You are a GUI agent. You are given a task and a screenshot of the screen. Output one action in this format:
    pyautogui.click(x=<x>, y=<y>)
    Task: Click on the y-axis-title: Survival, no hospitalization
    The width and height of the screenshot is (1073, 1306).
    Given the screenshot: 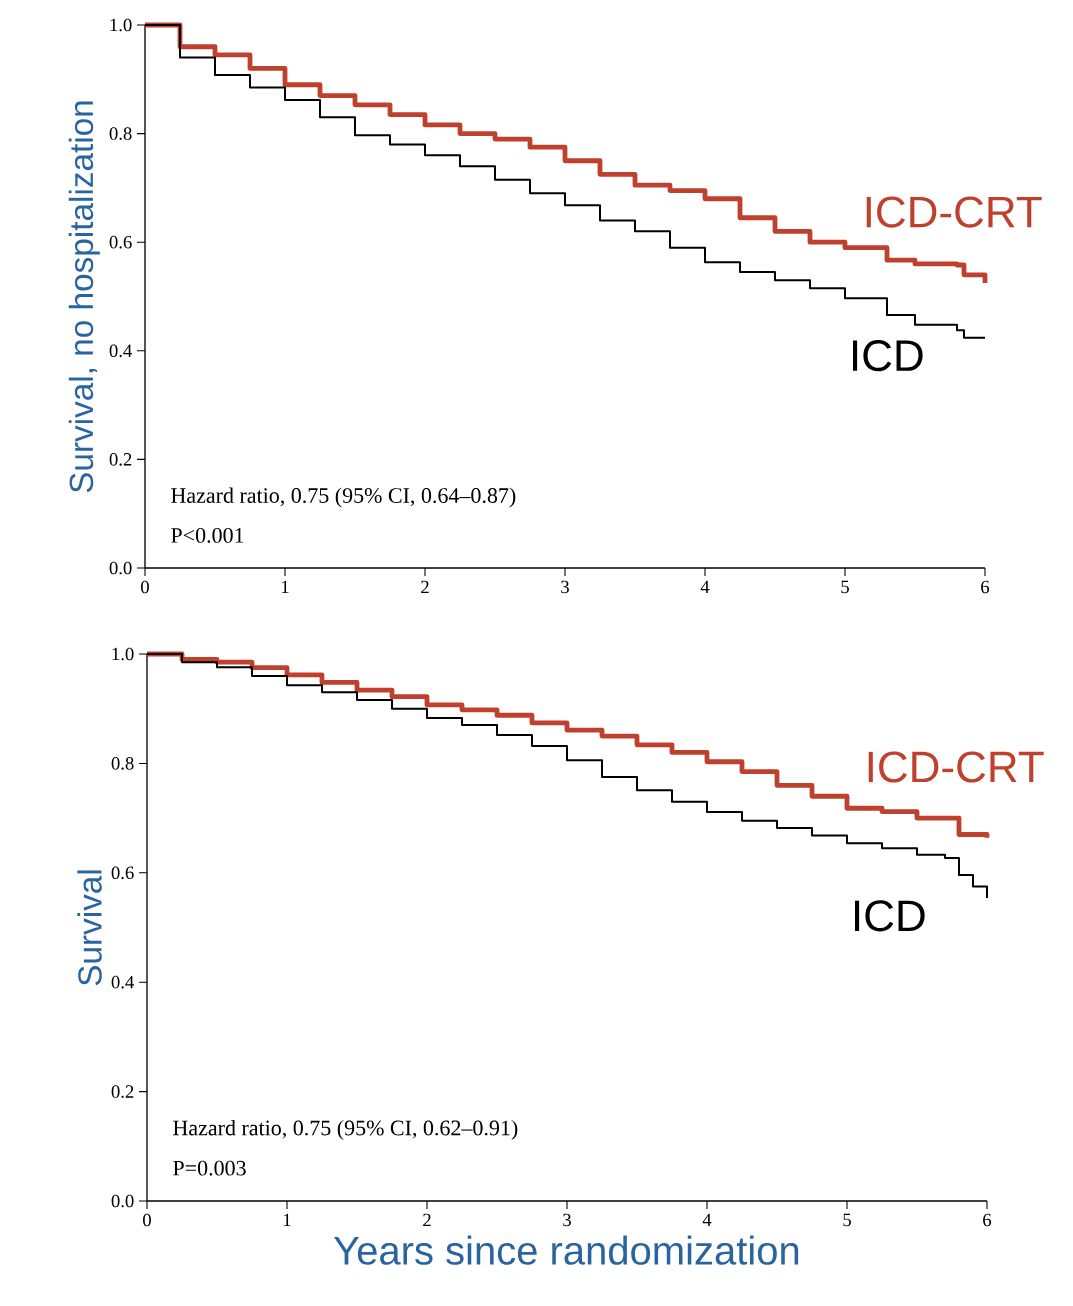 What is the action you would take?
    pyautogui.click(x=84, y=297)
    